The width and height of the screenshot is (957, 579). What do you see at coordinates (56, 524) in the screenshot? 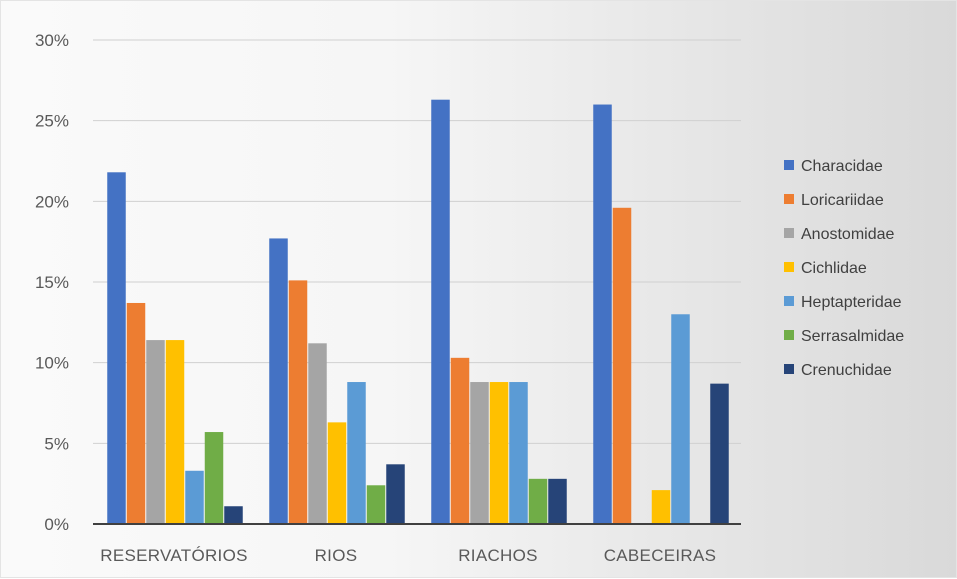
I see `y-tick-label: 0%` at bounding box center [56, 524].